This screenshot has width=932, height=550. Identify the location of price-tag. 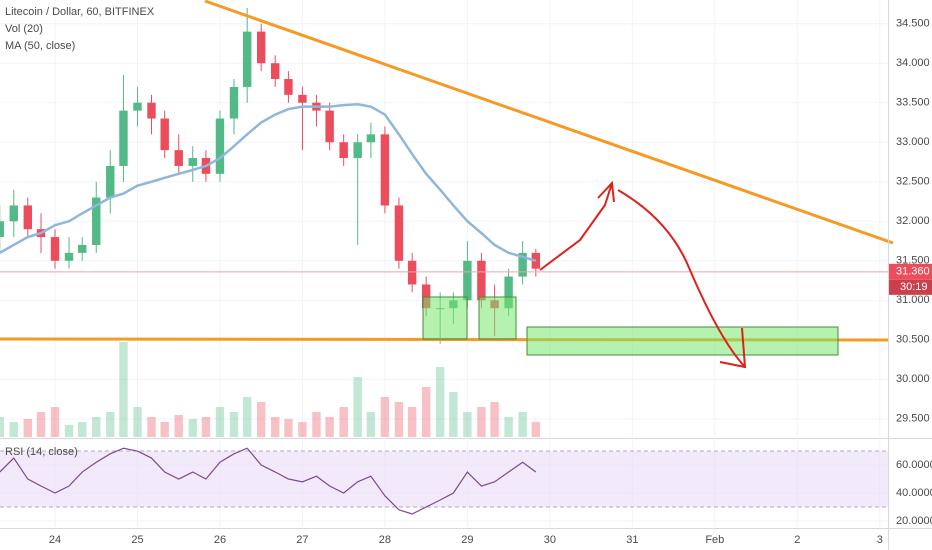
(910, 271).